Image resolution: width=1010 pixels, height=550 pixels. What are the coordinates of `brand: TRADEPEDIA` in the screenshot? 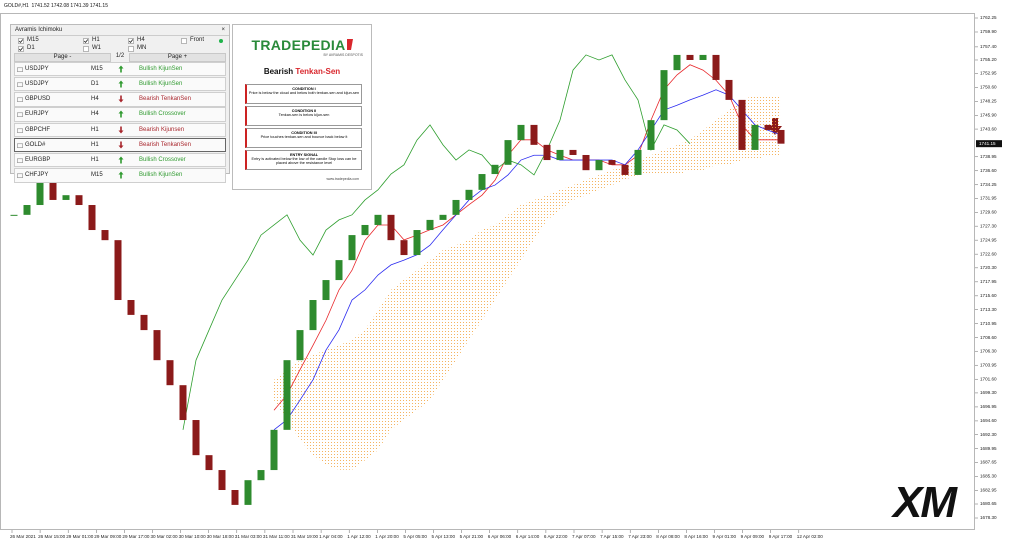 It's located at (302, 45).